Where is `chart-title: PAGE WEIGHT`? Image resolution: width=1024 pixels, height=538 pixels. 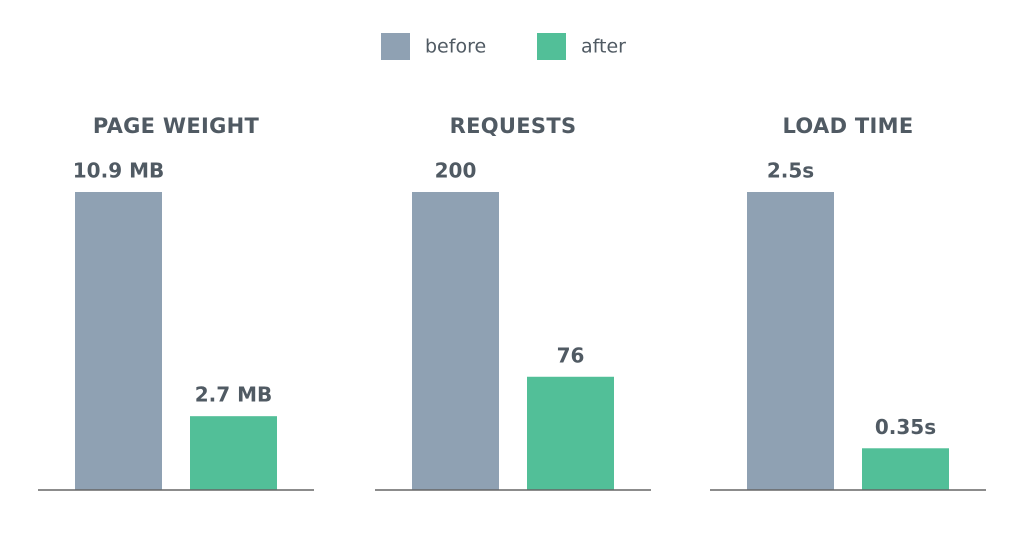 chart-title: PAGE WEIGHT is located at coordinates (176, 126).